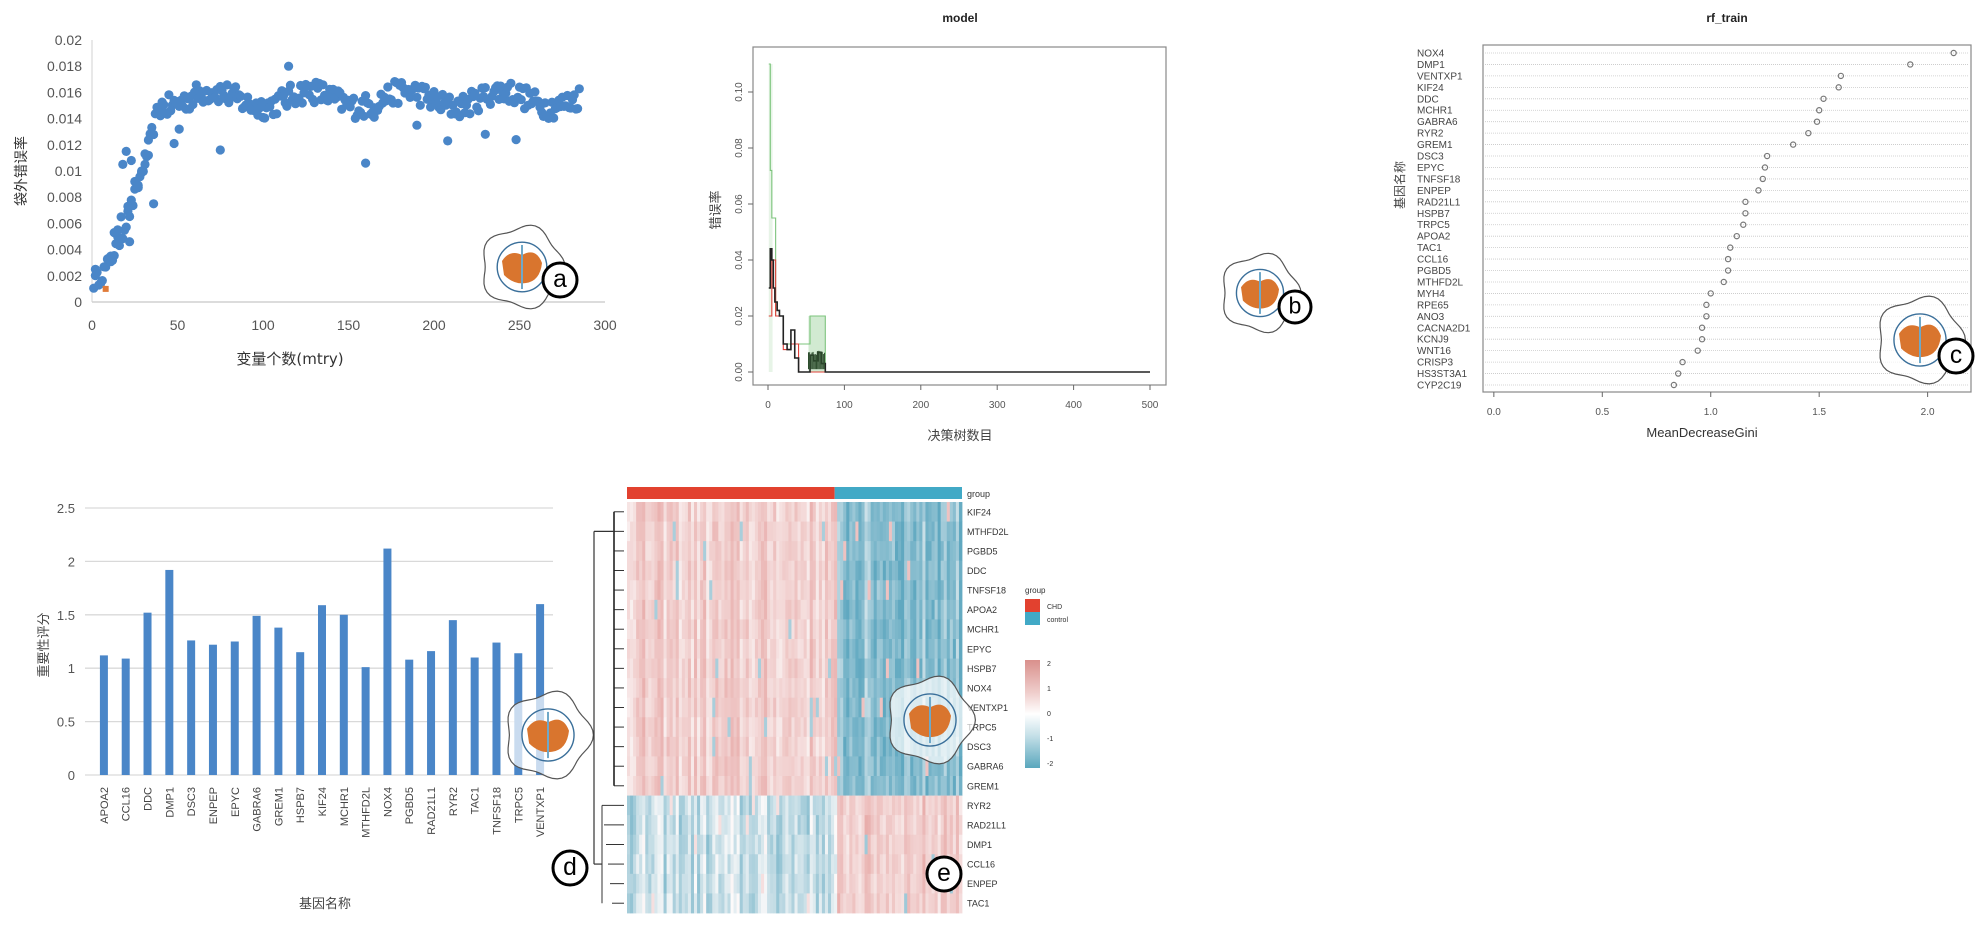  I want to click on bar, so click(387, 661).